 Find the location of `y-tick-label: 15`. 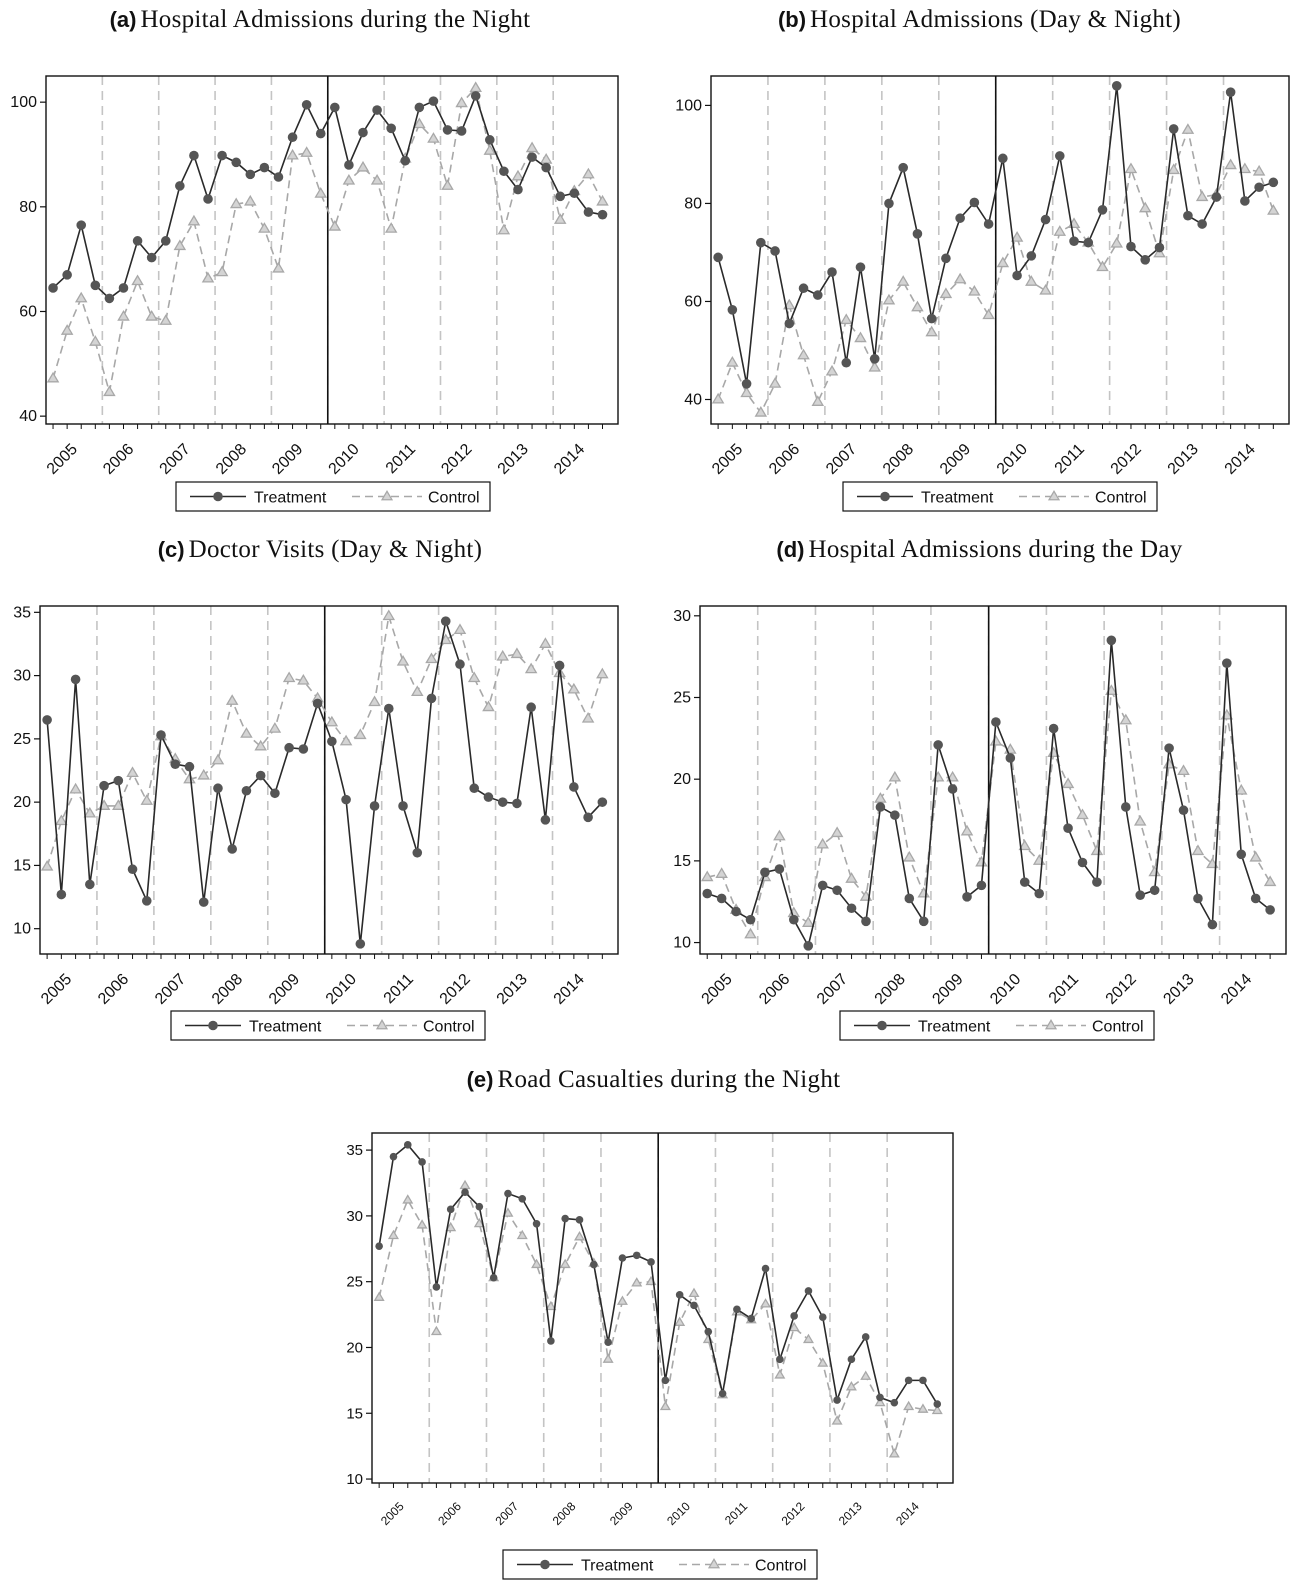

y-tick-label: 15 is located at coordinates (682, 861).